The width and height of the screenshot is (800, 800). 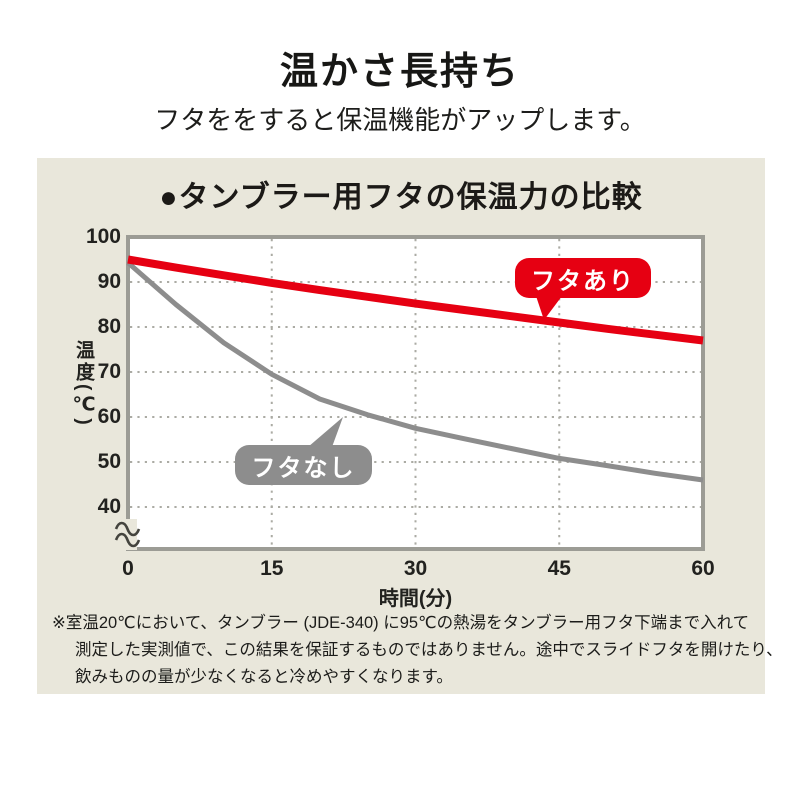 What do you see at coordinates (549, 308) in the screenshot?
I see `futa-ari-callout-tail` at bounding box center [549, 308].